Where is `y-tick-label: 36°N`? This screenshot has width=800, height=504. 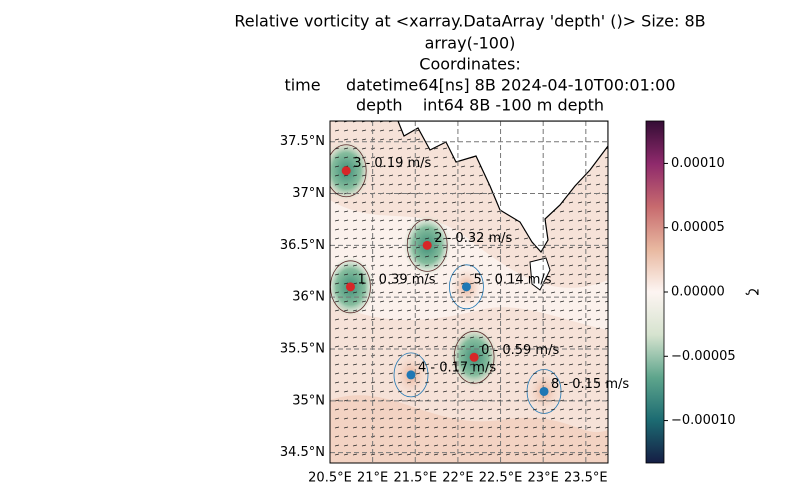 y-tick-label: 36°N is located at coordinates (308, 297).